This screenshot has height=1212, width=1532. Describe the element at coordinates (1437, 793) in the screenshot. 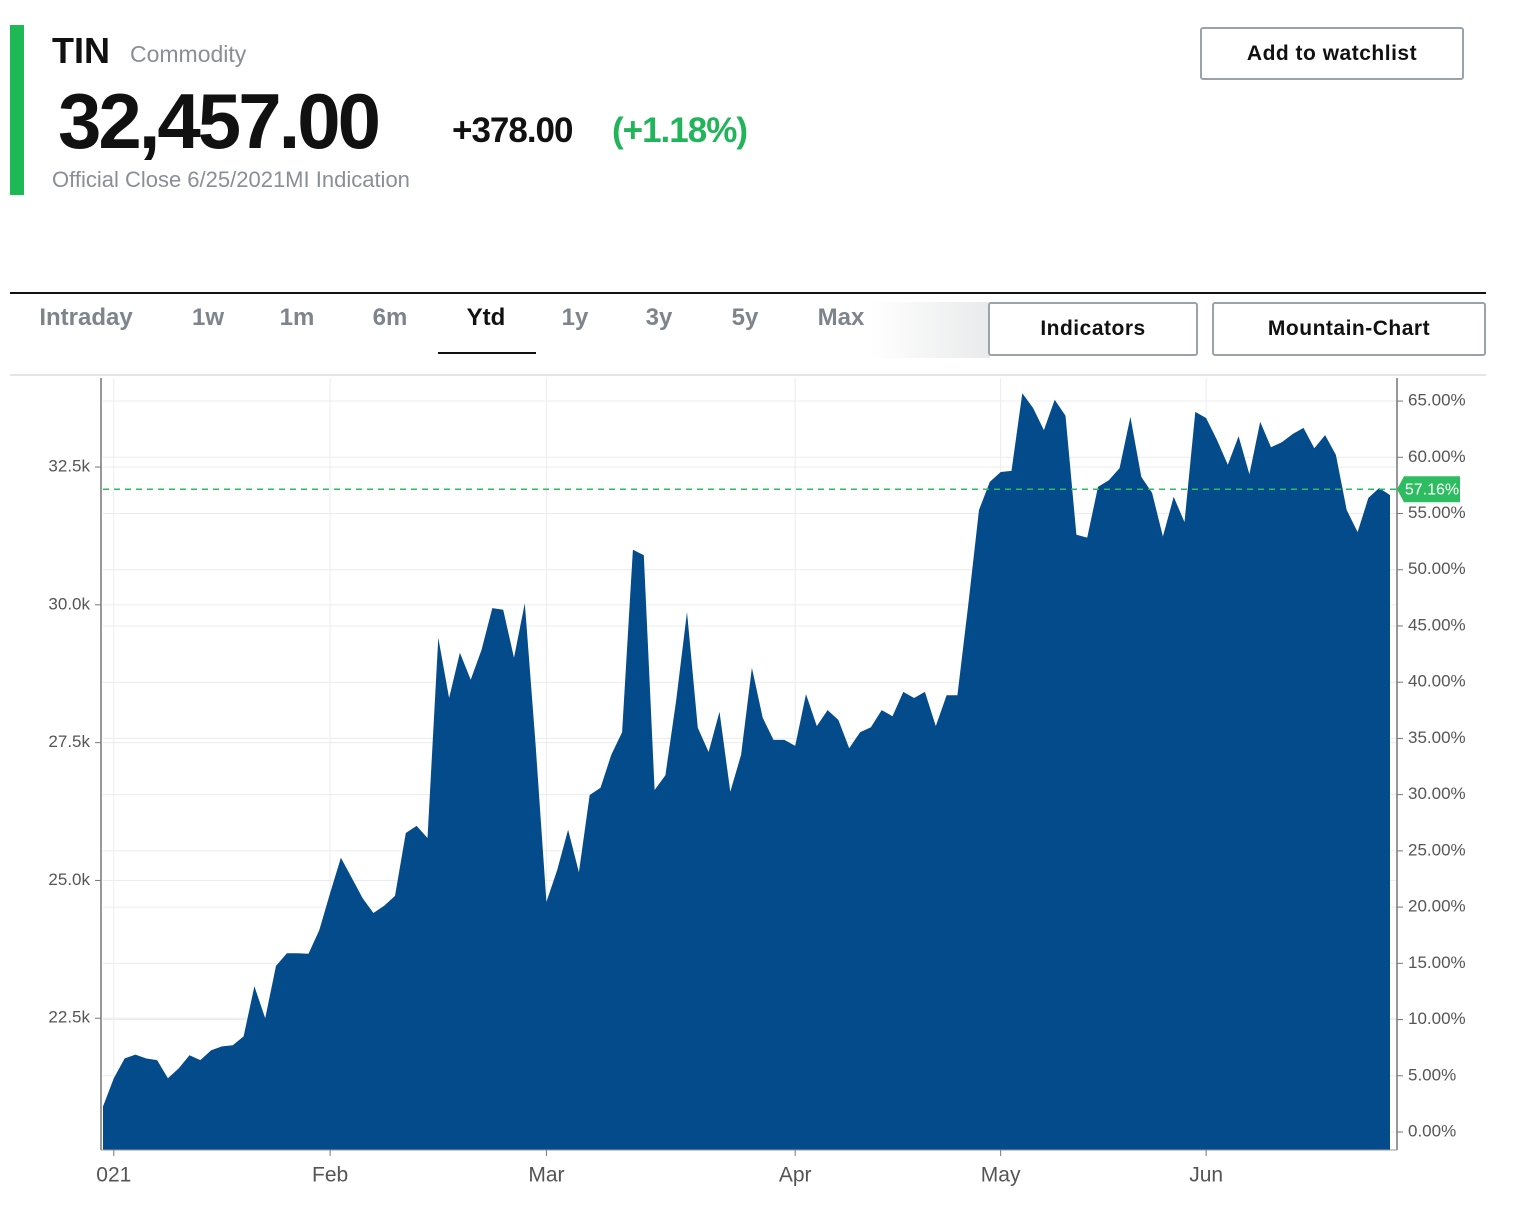

I see `y2-tick-label: 30.00%` at that location.